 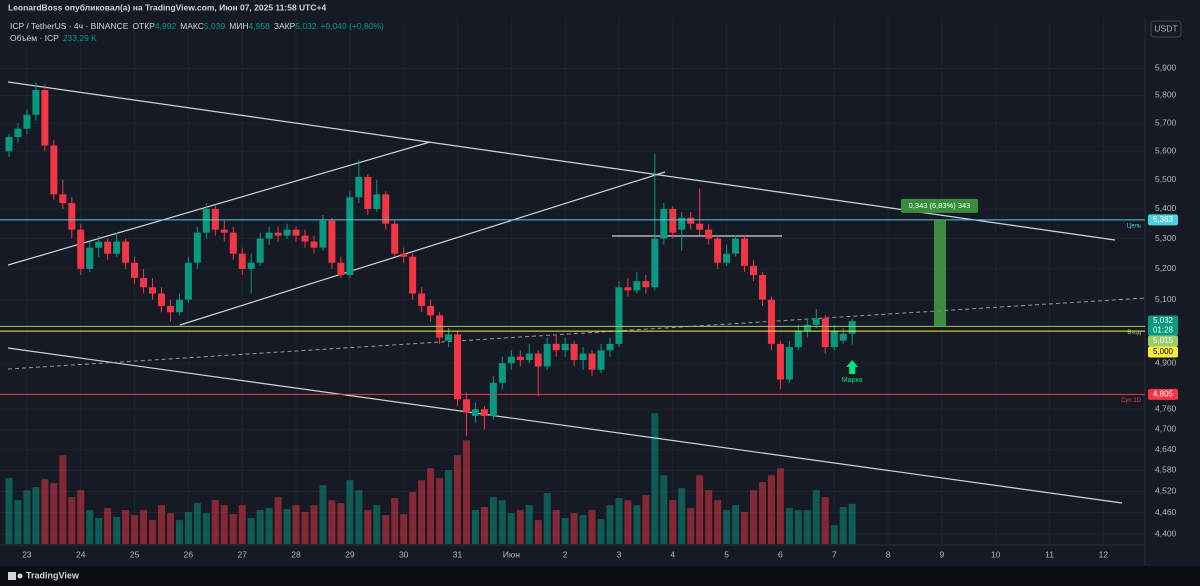 I want to click on y-tick-label: 4,700, so click(x=1166, y=429).